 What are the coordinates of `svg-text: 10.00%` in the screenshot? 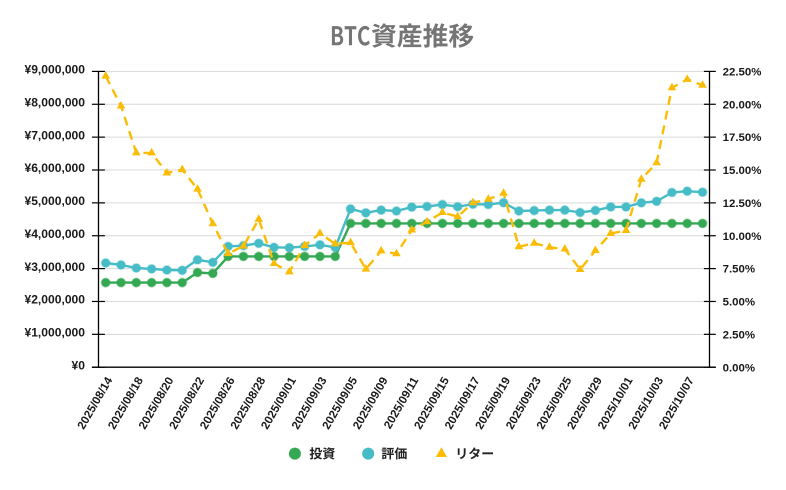 It's located at (742, 237).